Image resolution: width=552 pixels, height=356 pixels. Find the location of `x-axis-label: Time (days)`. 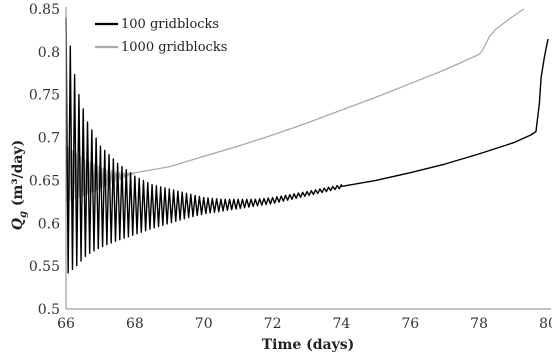

x-axis-label: Time (days) is located at coordinates (308, 345).